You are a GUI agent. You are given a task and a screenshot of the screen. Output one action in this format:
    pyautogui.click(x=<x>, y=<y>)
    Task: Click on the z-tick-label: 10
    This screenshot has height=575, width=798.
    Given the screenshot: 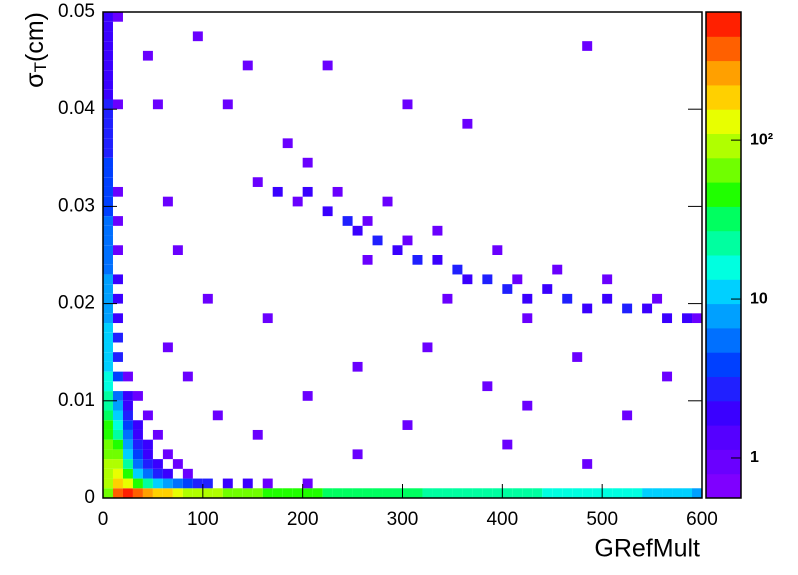 What is the action you would take?
    pyautogui.click(x=759, y=298)
    